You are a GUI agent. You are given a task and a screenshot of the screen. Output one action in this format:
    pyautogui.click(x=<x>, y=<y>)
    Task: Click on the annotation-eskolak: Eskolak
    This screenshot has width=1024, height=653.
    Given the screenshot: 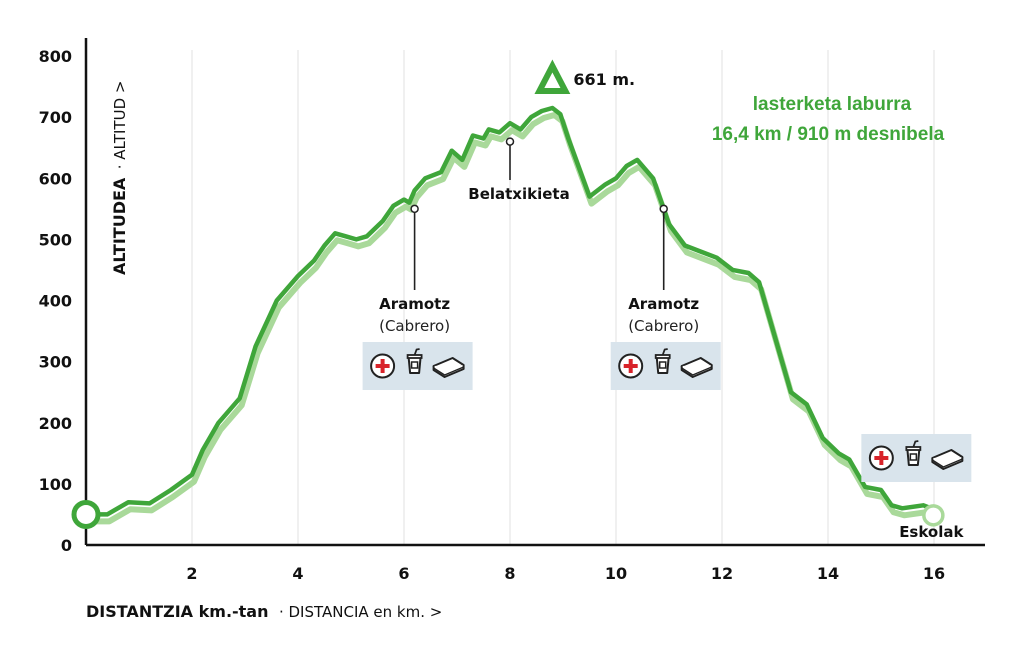 What is the action you would take?
    pyautogui.click(x=916, y=487)
    